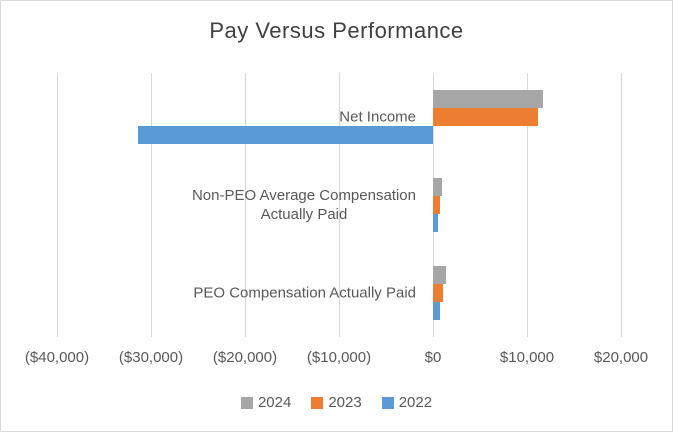 This screenshot has height=432, width=673. I want to click on category-label: PEO Compensation Actually Paid, so click(304, 293).